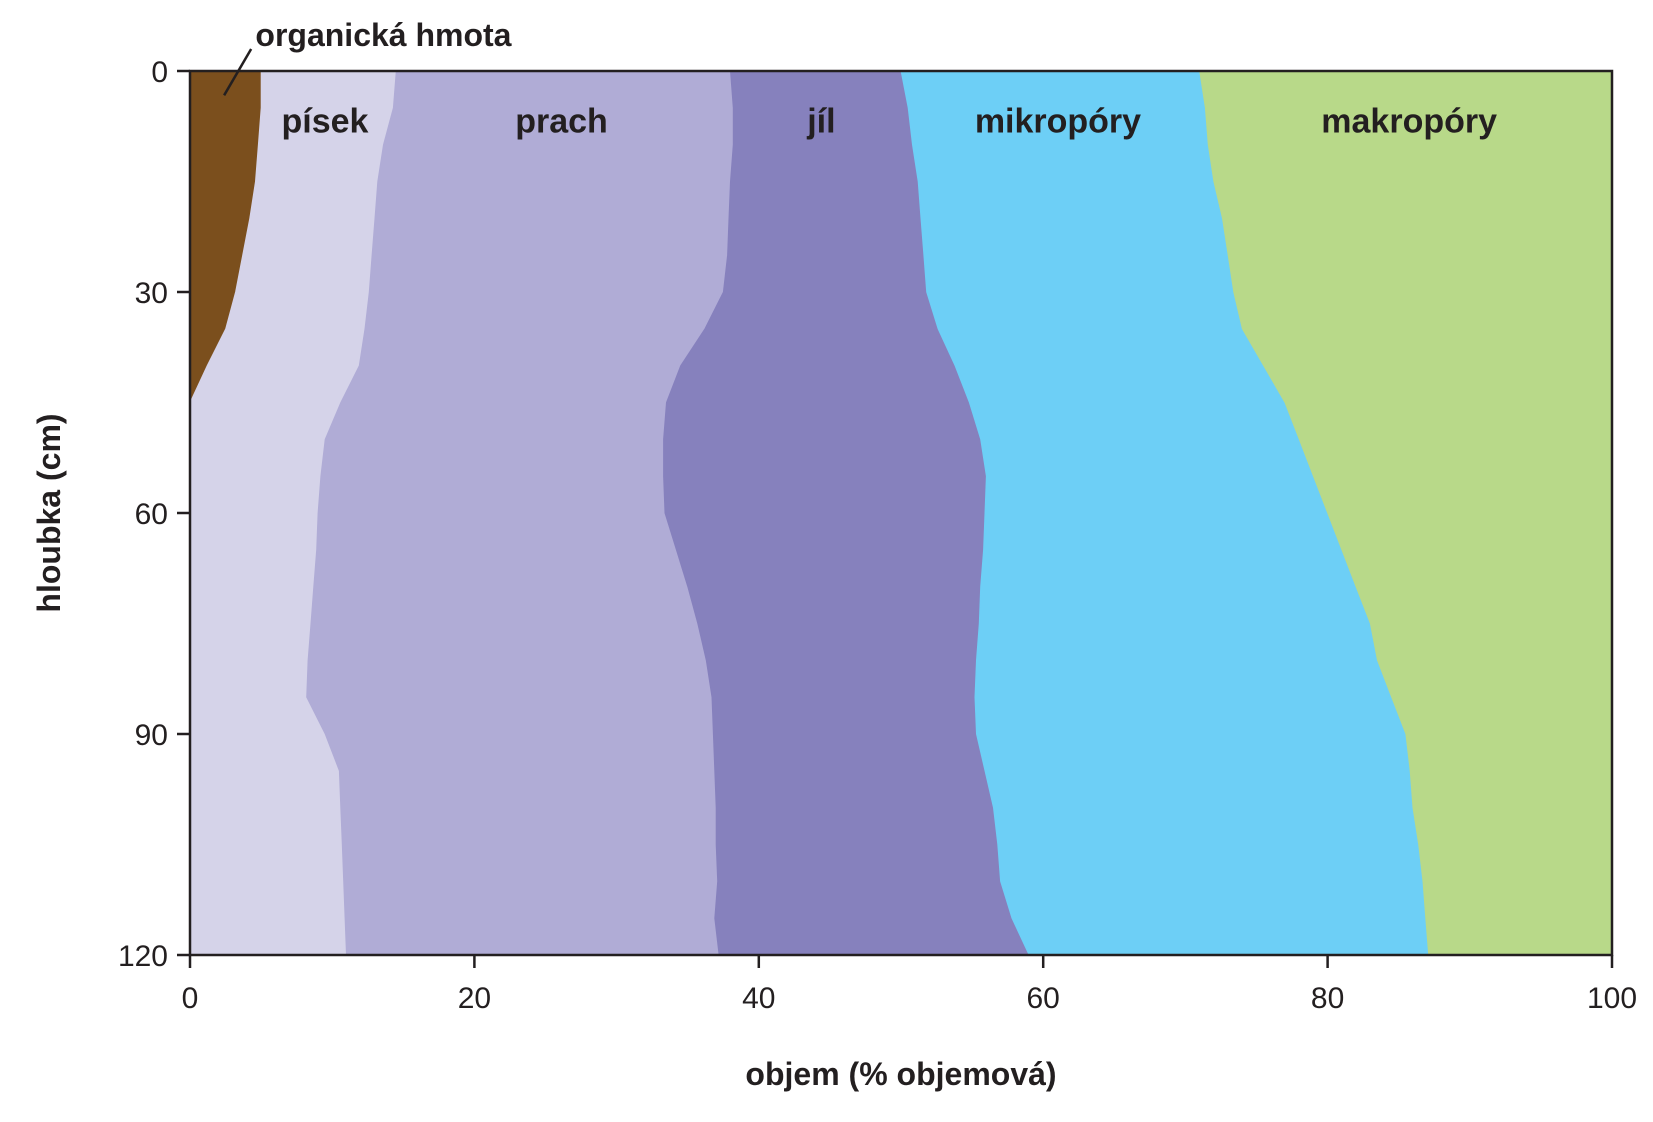 The image size is (1653, 1122). Describe the element at coordinates (151, 293) in the screenshot. I see `y-tick-label-30: 30` at that location.